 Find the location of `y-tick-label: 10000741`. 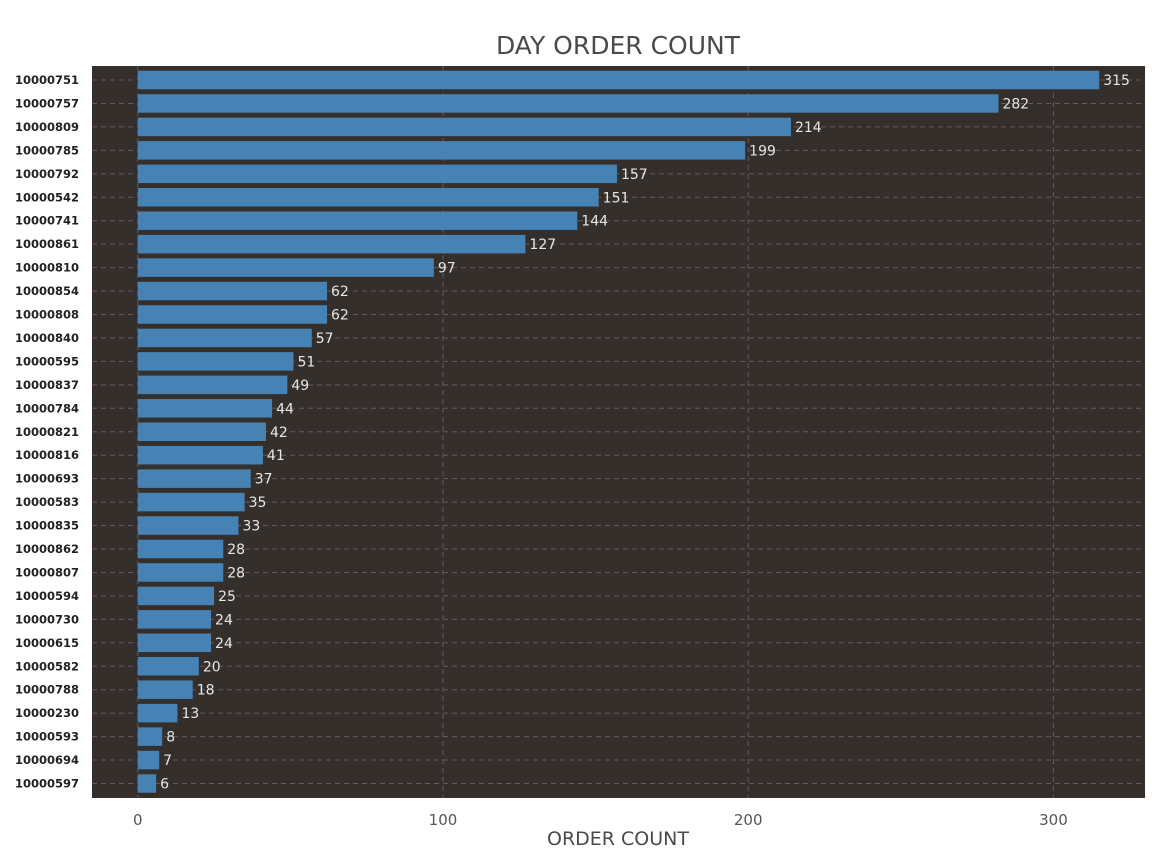

y-tick-label: 10000741 is located at coordinates (47, 221).